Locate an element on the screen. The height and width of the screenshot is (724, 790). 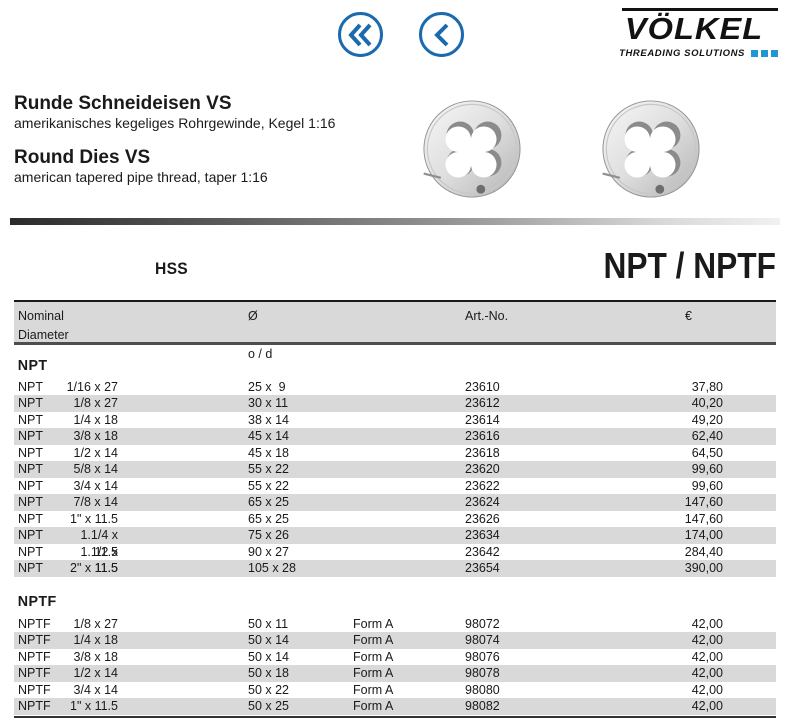
table-row: NPT 1.1/4 x 11.5 75 x 26 23634 174,00 is located at coordinates (395, 543).